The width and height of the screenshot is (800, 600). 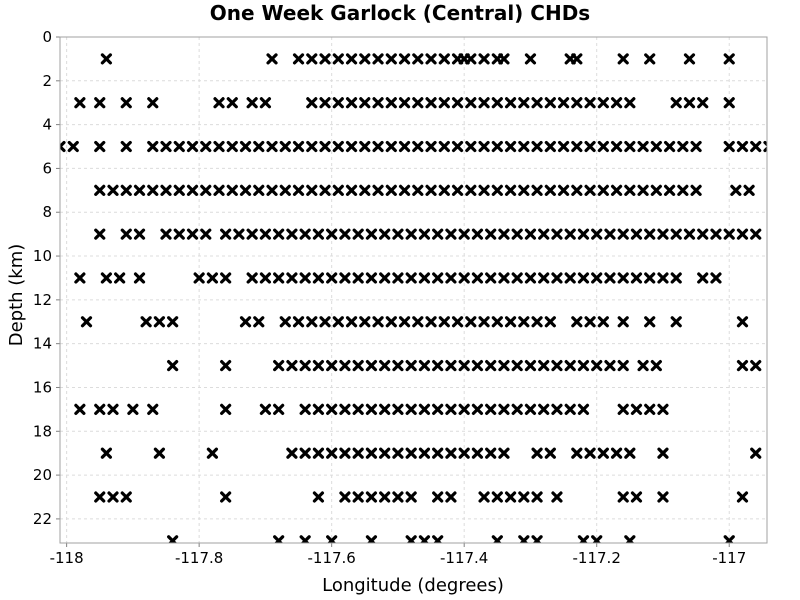 I want to click on y-tick-label: 6, so click(x=47, y=168).